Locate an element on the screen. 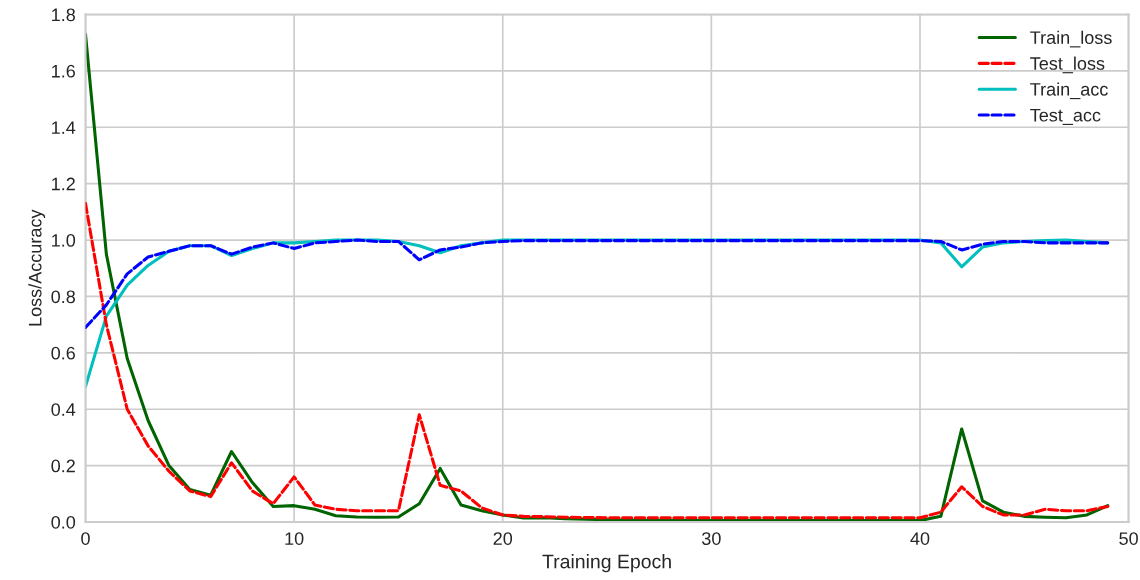 This screenshot has height=580, width=1140. legend-label: Test_loss is located at coordinates (1067, 65).